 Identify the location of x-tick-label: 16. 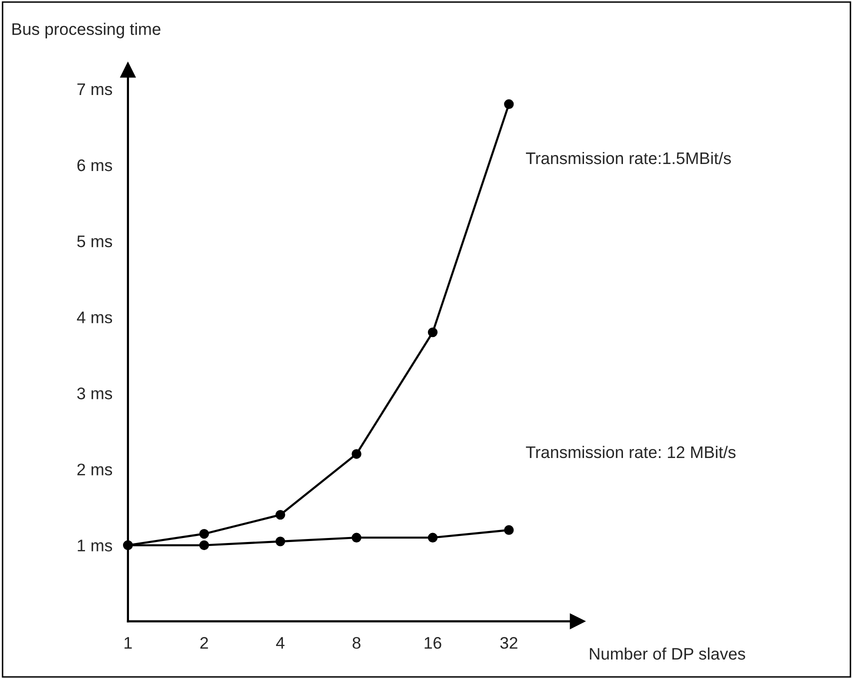
(433, 643).